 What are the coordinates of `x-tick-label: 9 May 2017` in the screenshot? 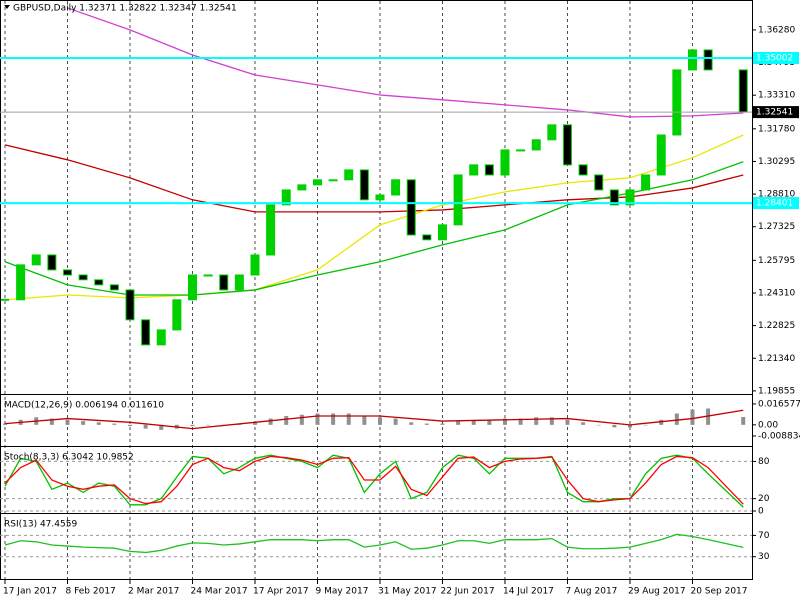 It's located at (341, 592).